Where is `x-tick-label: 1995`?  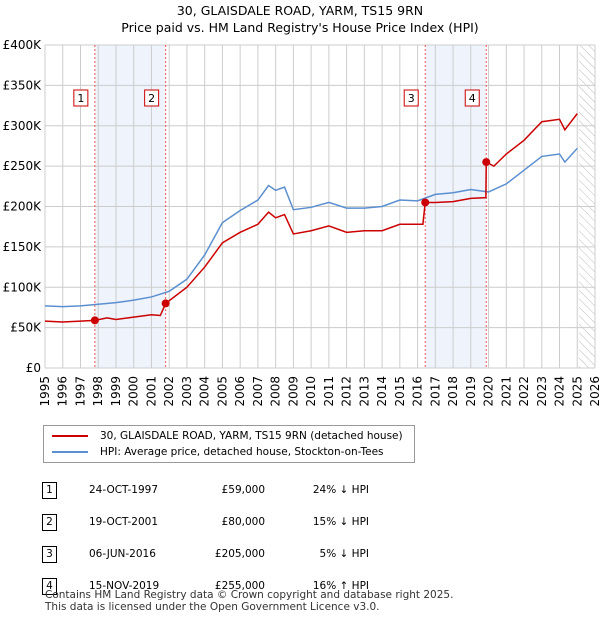
x-tick-label: 1995 is located at coordinates (45, 391).